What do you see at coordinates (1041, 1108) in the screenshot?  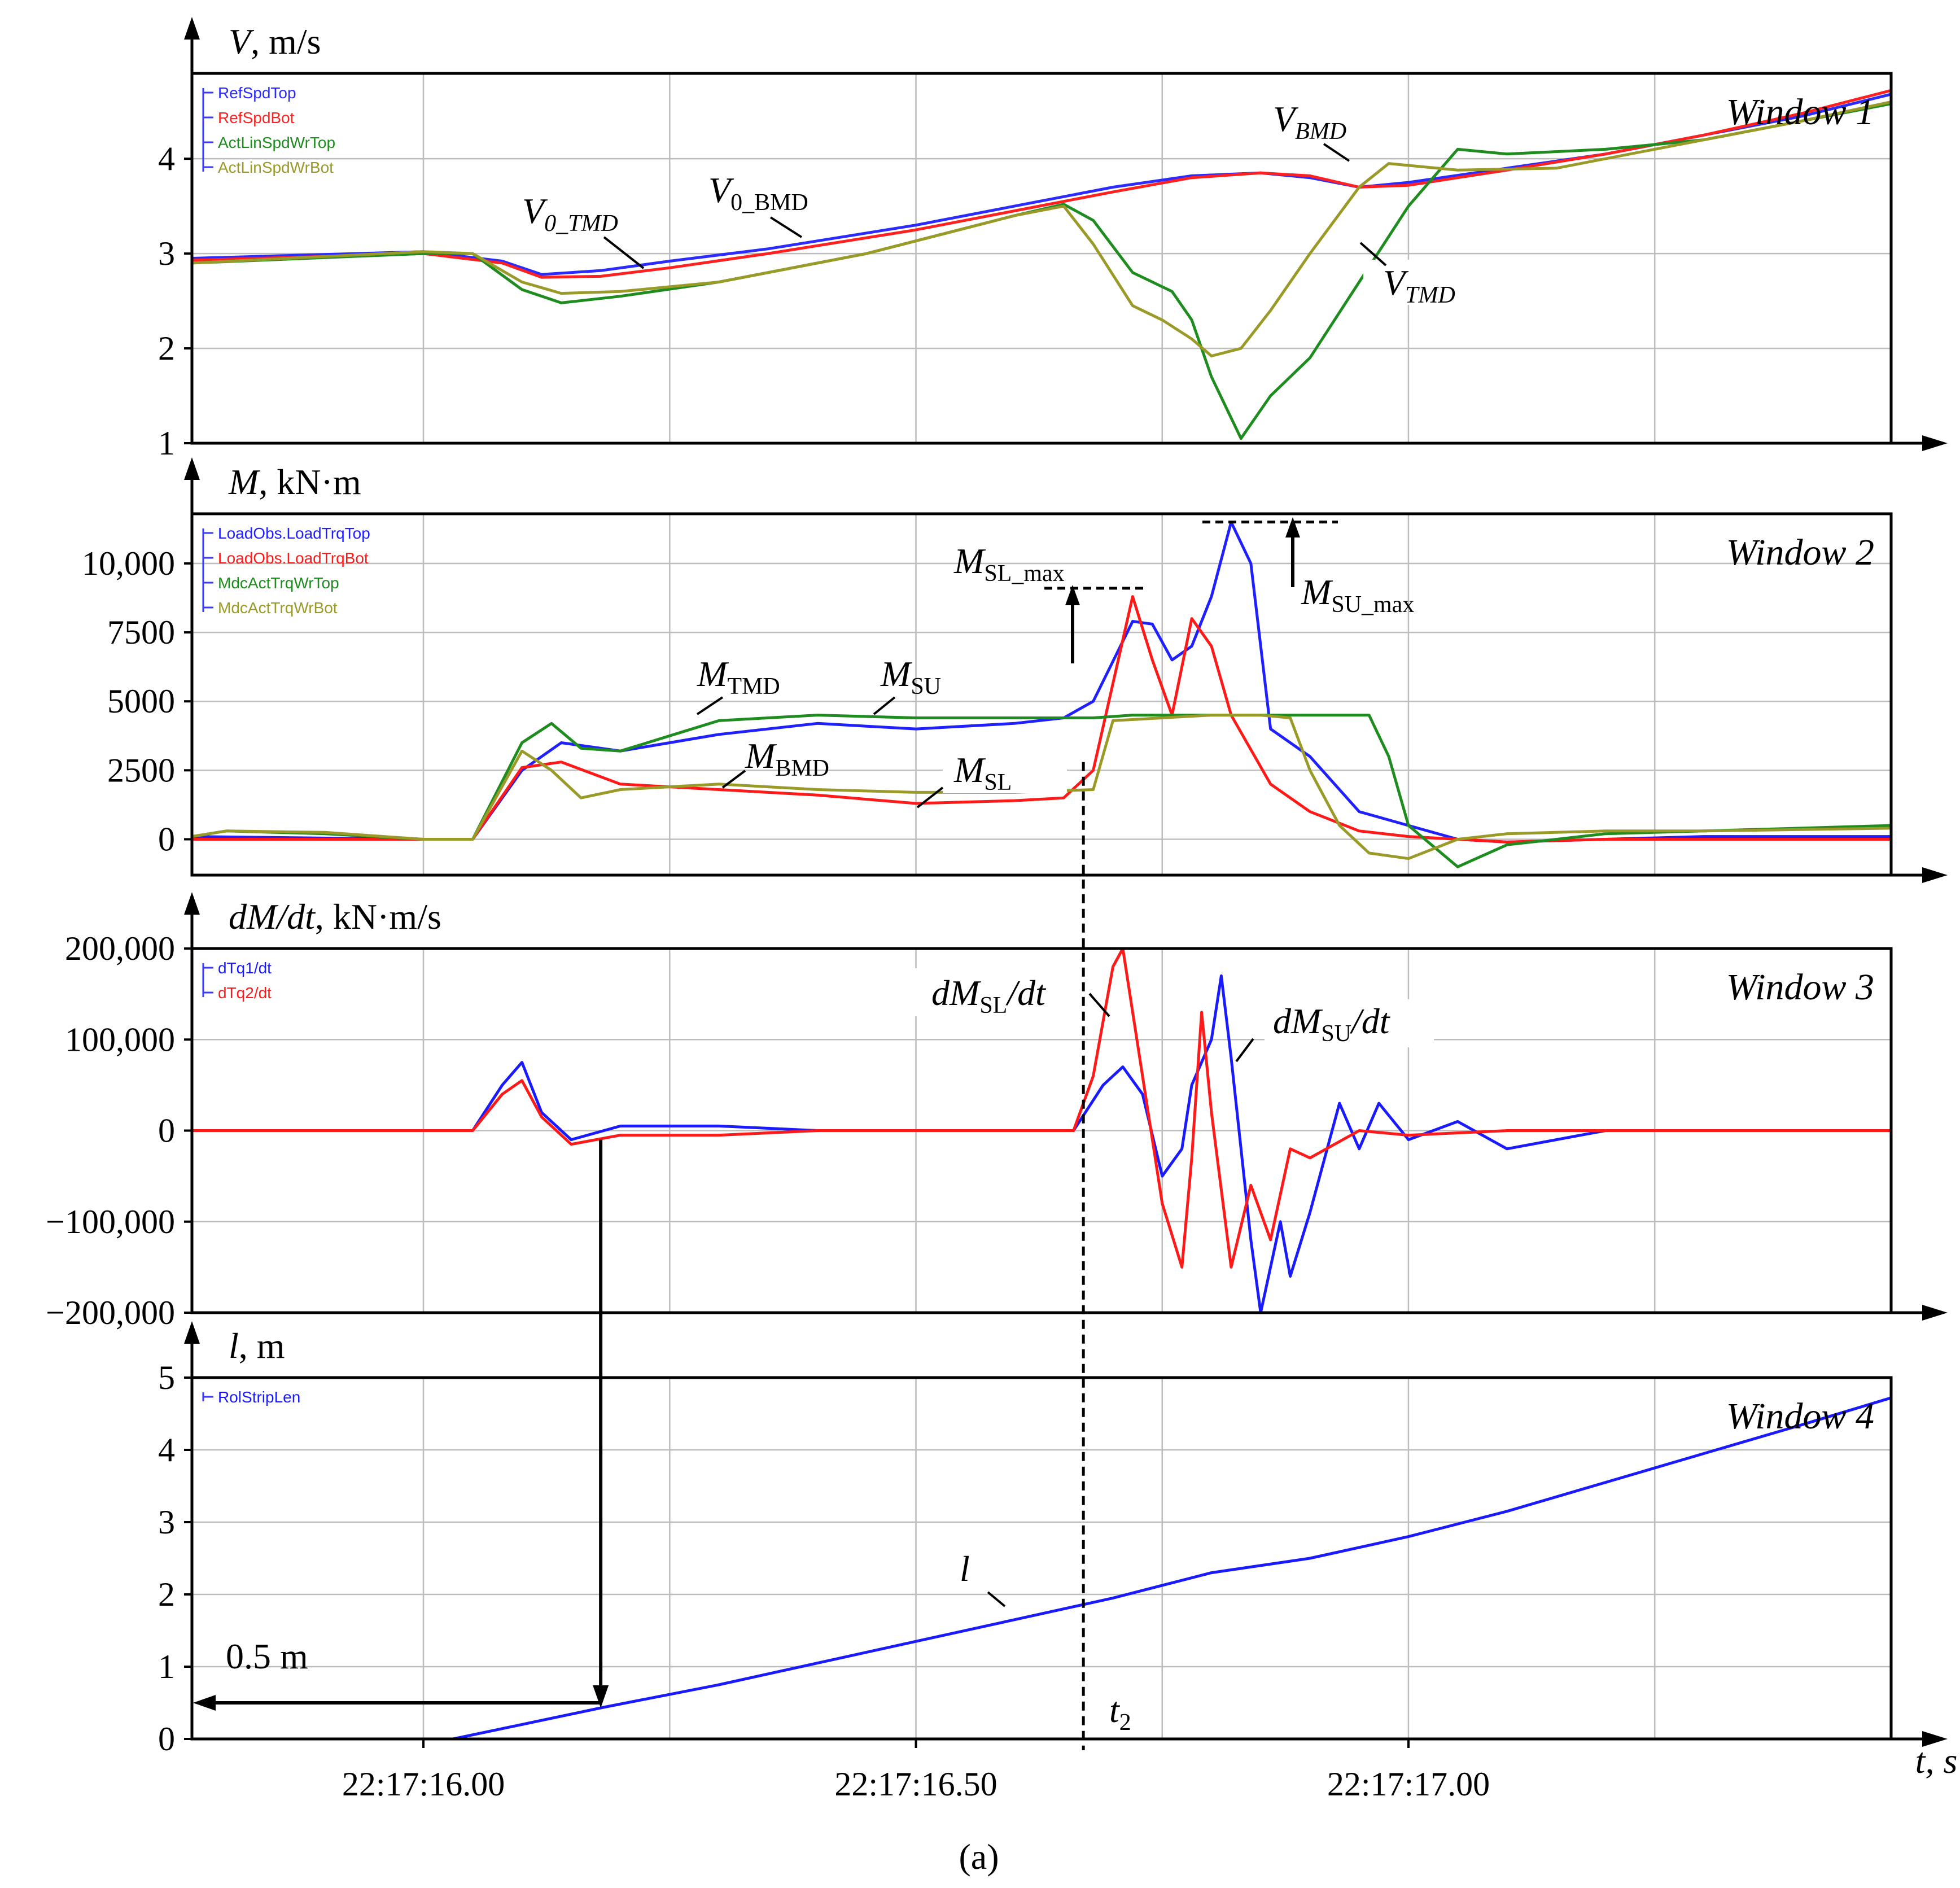 I see `series-dtq2-dt` at bounding box center [1041, 1108].